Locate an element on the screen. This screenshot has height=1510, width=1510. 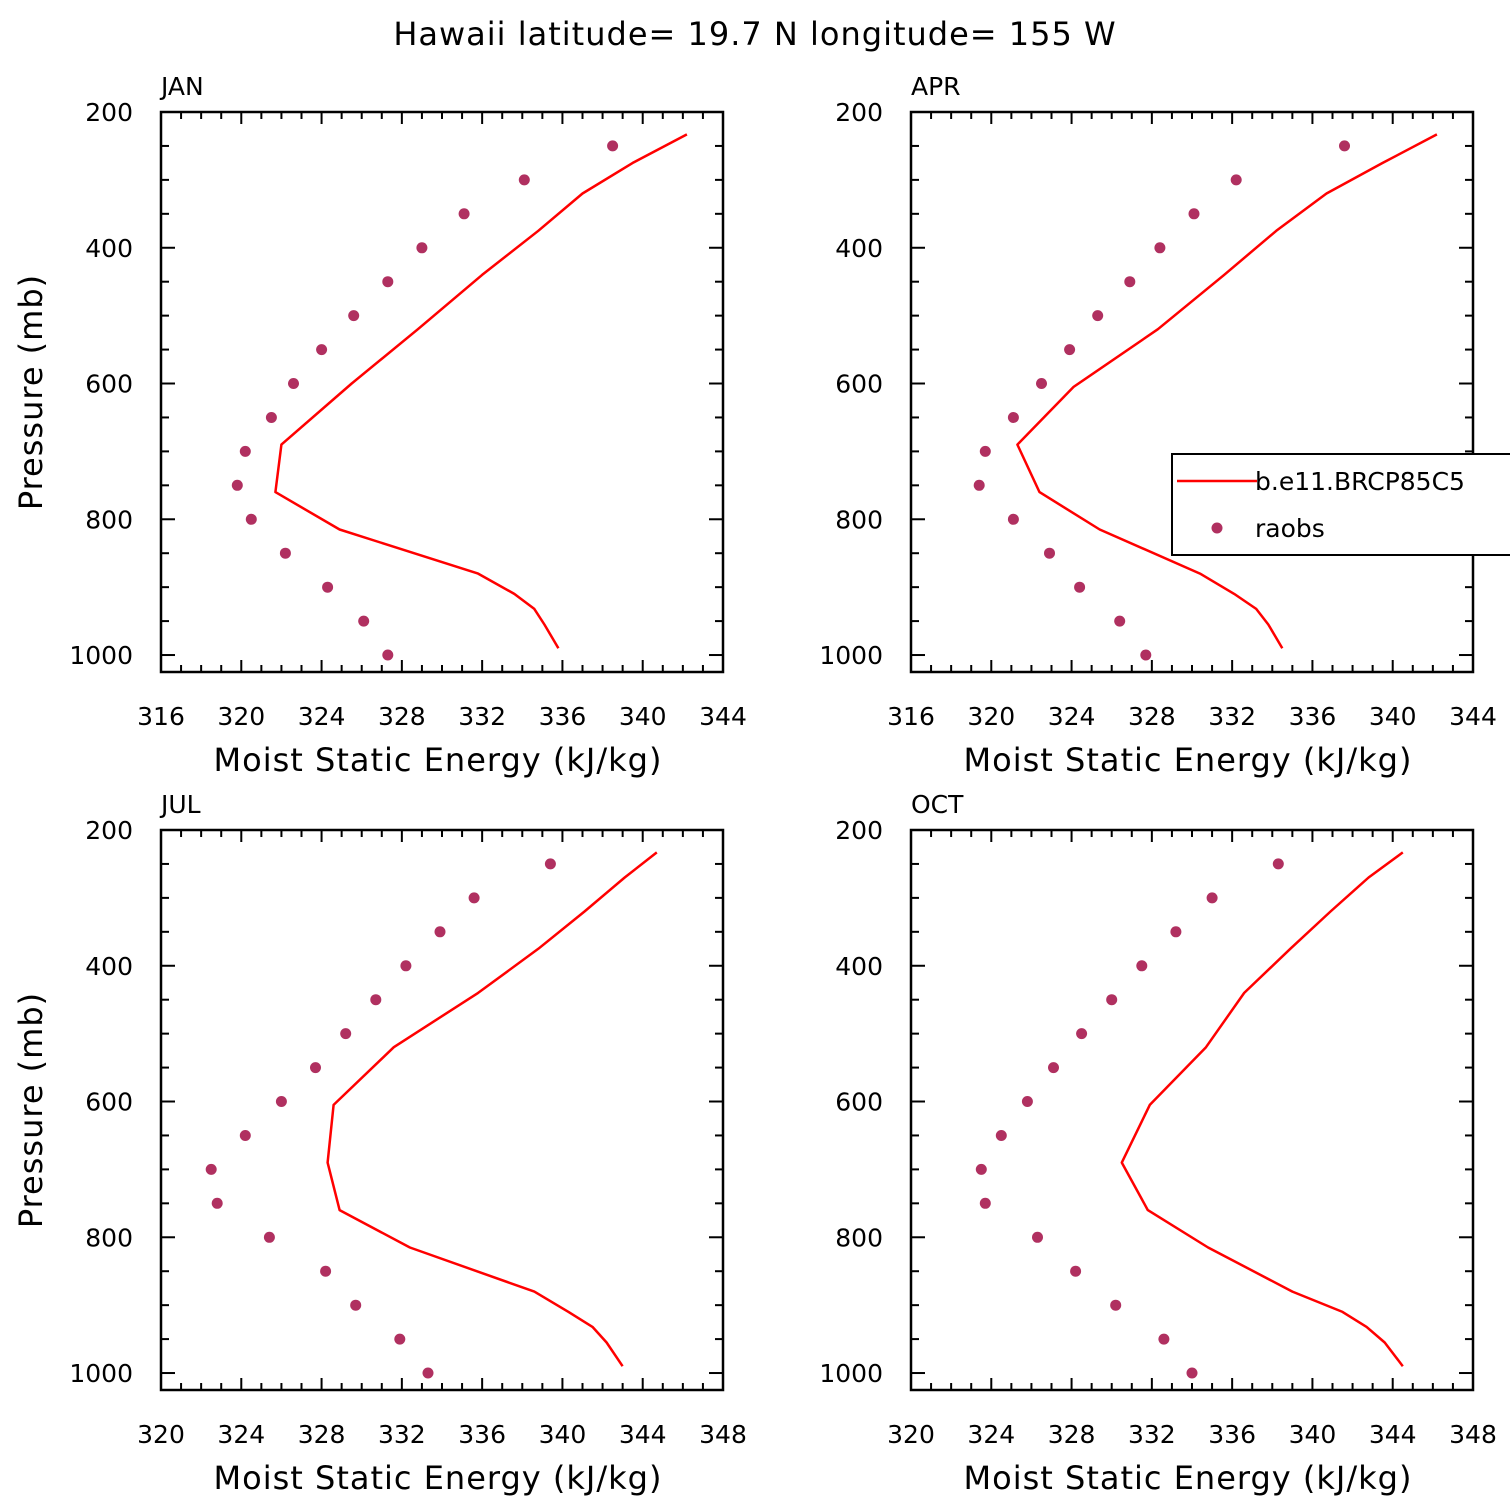
x-tick-label: 348 is located at coordinates (1473, 1434).